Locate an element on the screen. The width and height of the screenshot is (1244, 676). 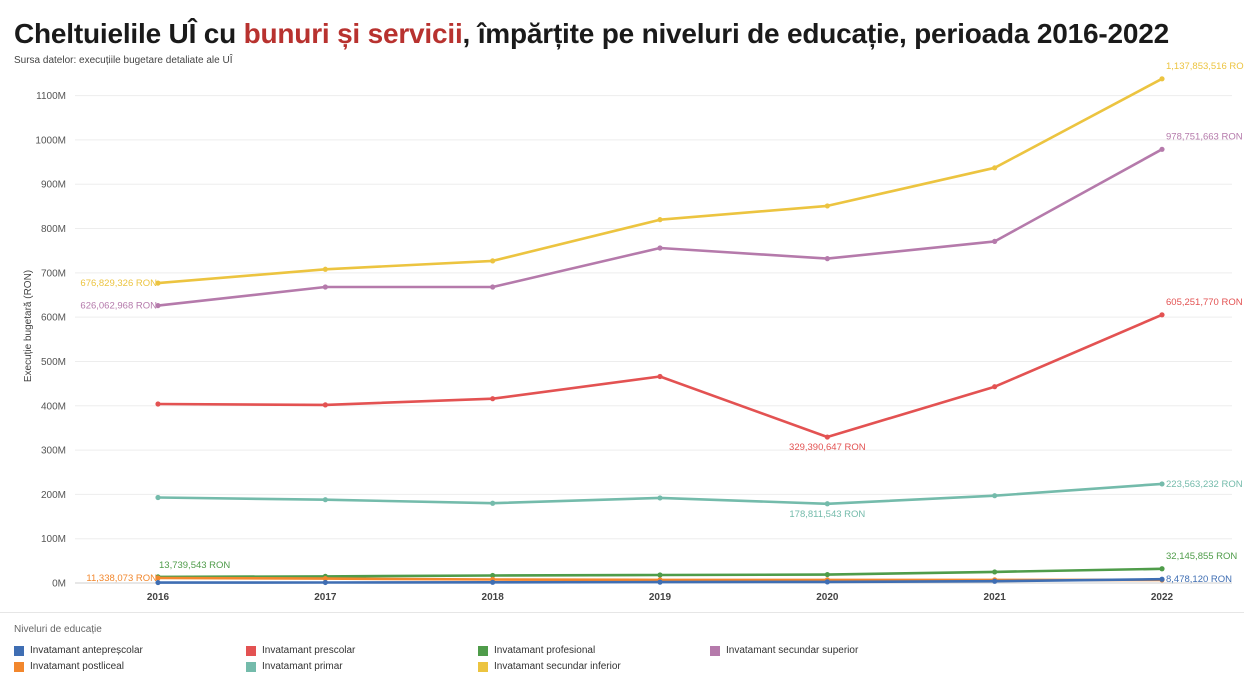
data-label: 626,062,968 RON is located at coordinates (118, 306).